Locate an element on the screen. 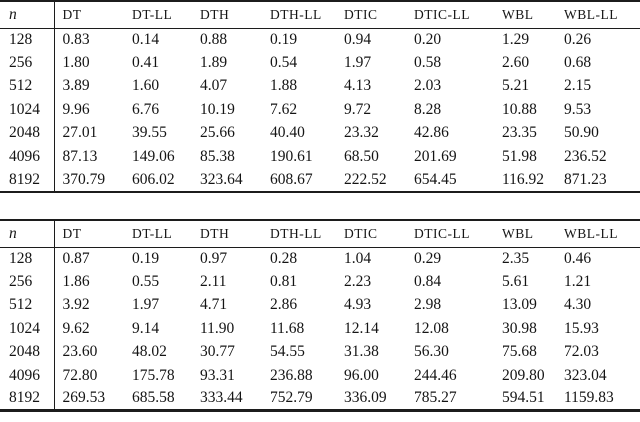 The height and width of the screenshot is (422, 640). data-cell: 10.88 is located at coordinates (519, 109).